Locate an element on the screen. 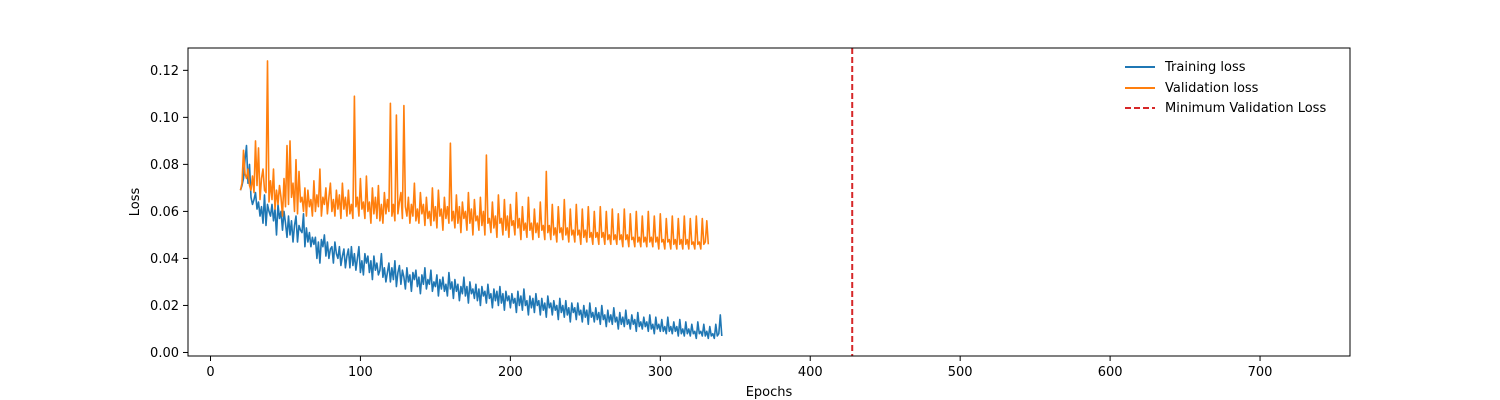 The image size is (1500, 400). x-tick-label: 0 is located at coordinates (210, 372).